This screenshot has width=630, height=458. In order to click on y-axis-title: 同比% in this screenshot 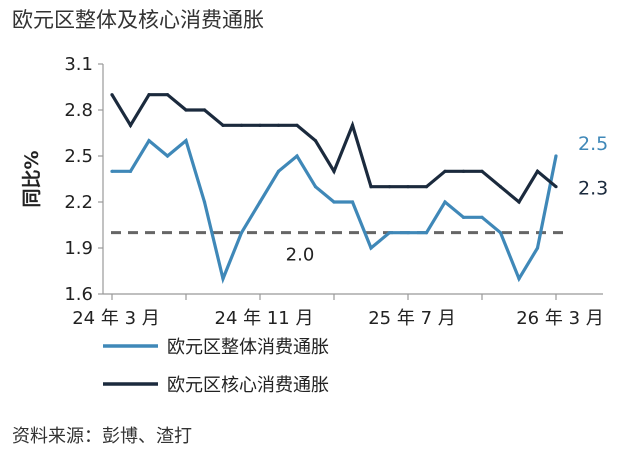, I will do `click(32, 178)`.